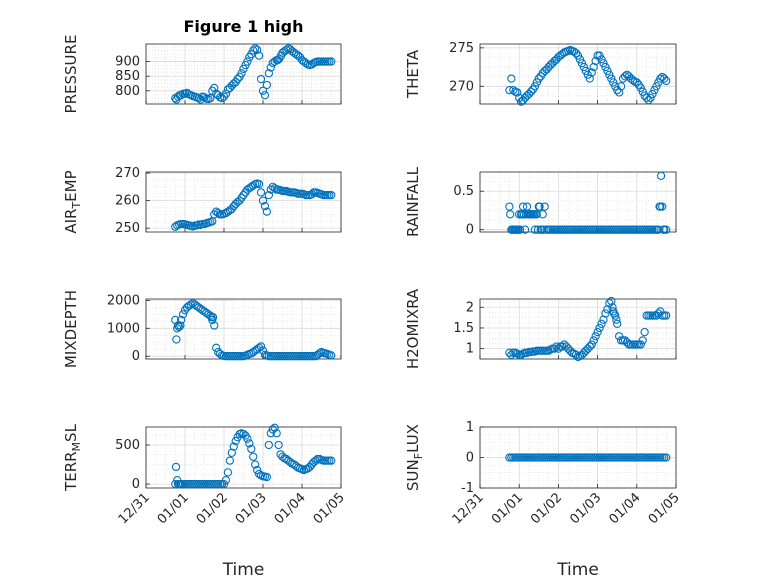 Image resolution: width=778 pixels, height=583 pixels. Describe the element at coordinates (202, 329) in the screenshot. I see `subplot-mixdepth: 0 1000 2000 MIXDEPTH` at that location.